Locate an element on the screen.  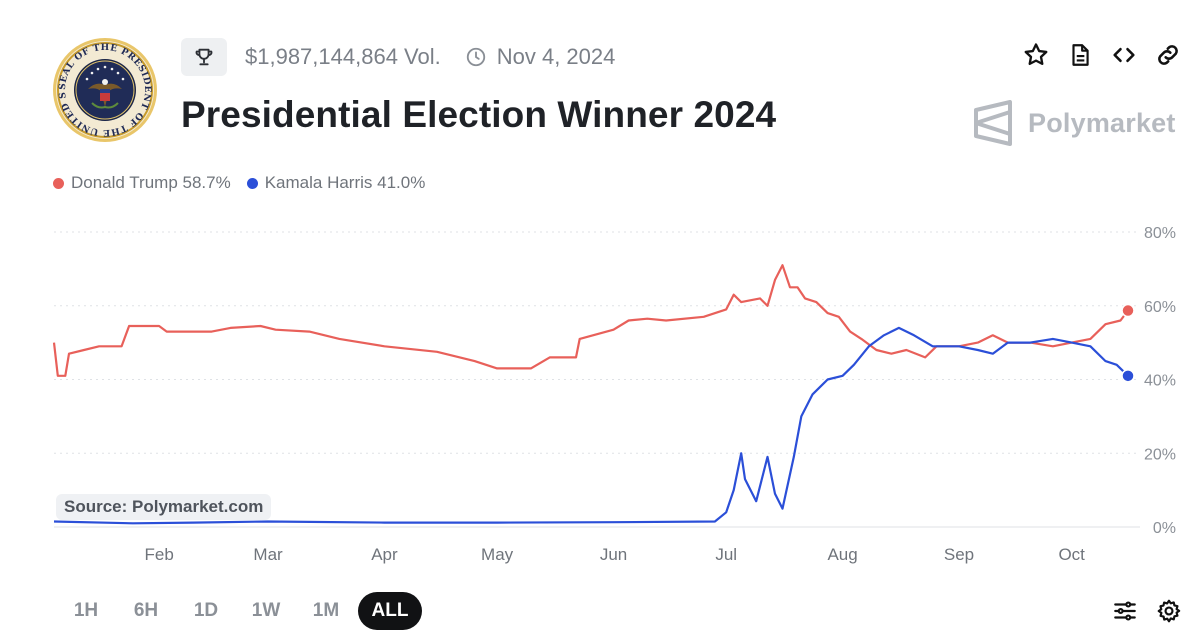
x-tick-label: Mar is located at coordinates (268, 554).